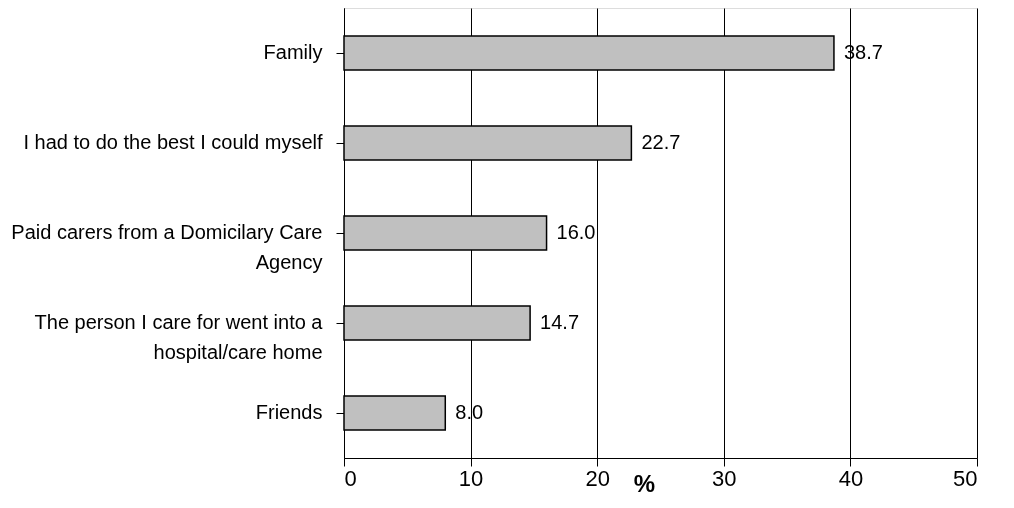 This screenshot has height=508, width=1014. I want to click on y-tick-label: Family, so click(293, 52).